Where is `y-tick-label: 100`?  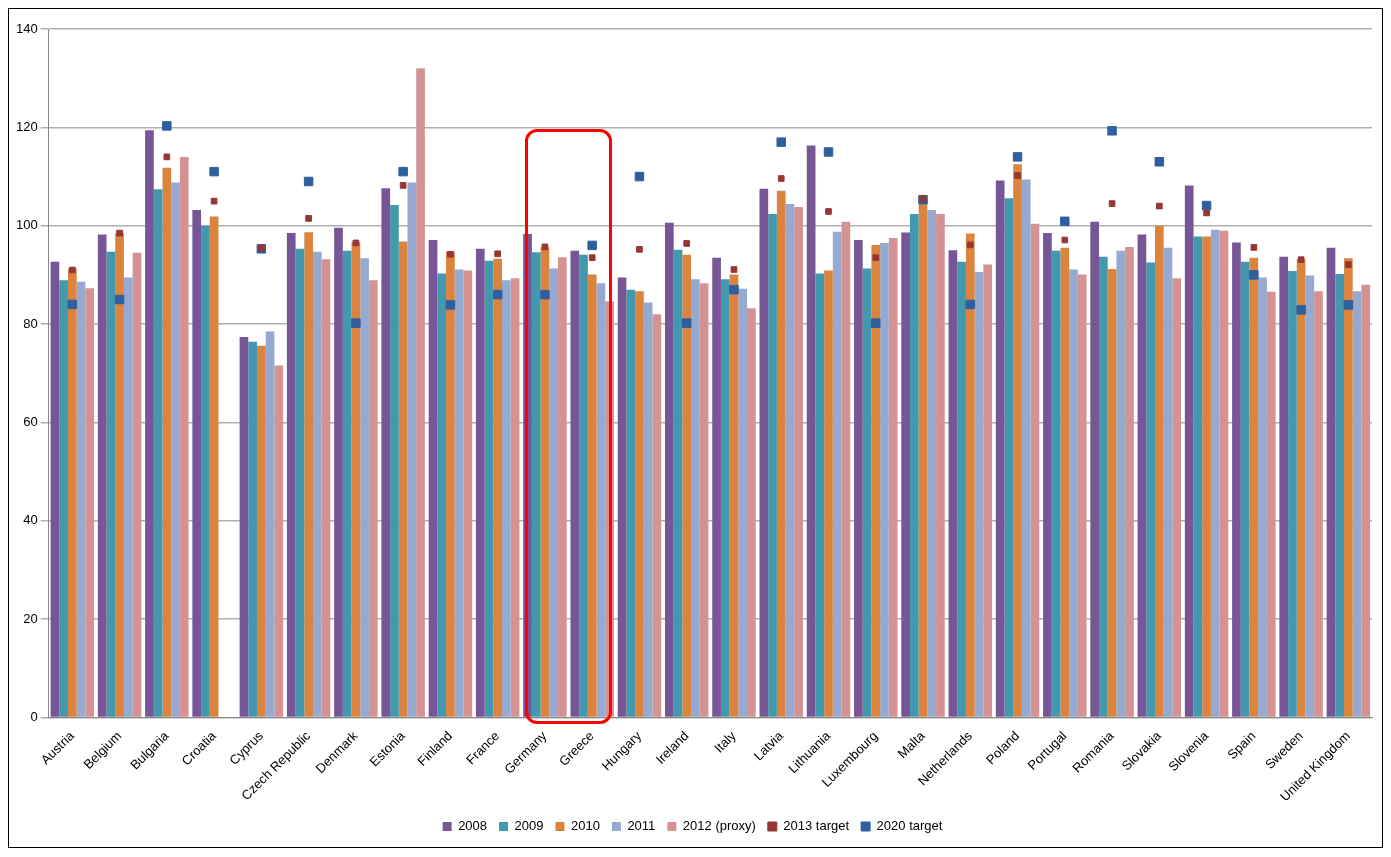 y-tick-label: 100 is located at coordinates (26, 225).